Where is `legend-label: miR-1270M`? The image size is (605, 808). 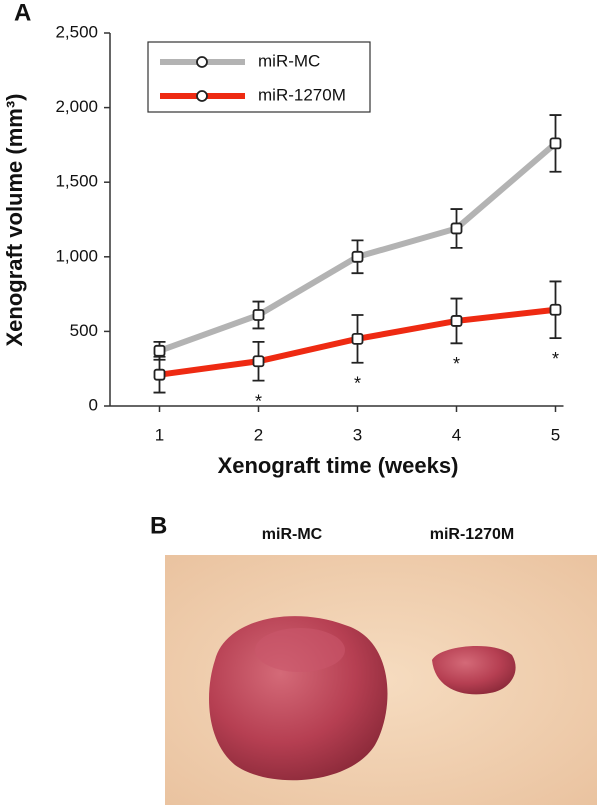
legend-label: miR-1270M is located at coordinates (302, 94).